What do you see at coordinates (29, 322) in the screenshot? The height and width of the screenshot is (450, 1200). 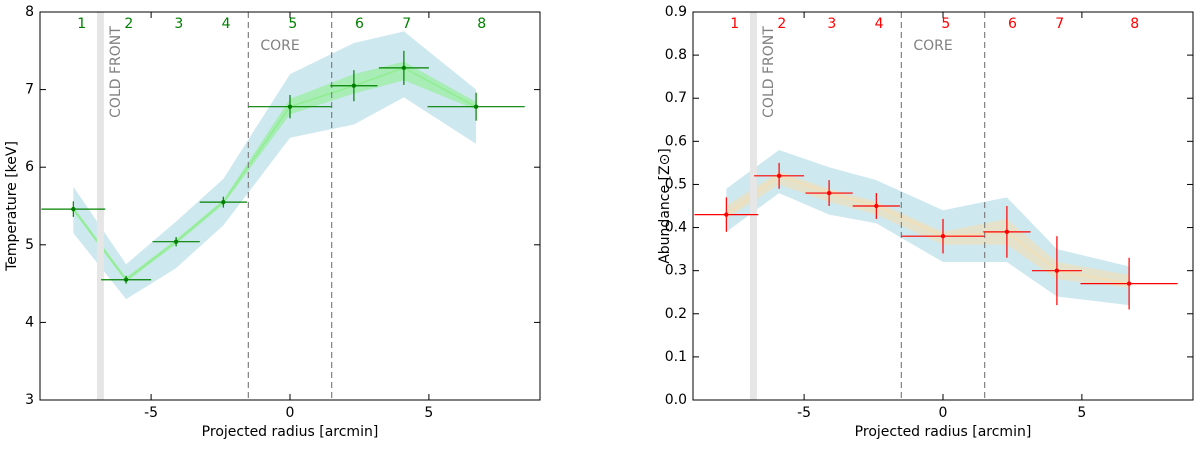 I see `y-tick-label: 4` at bounding box center [29, 322].